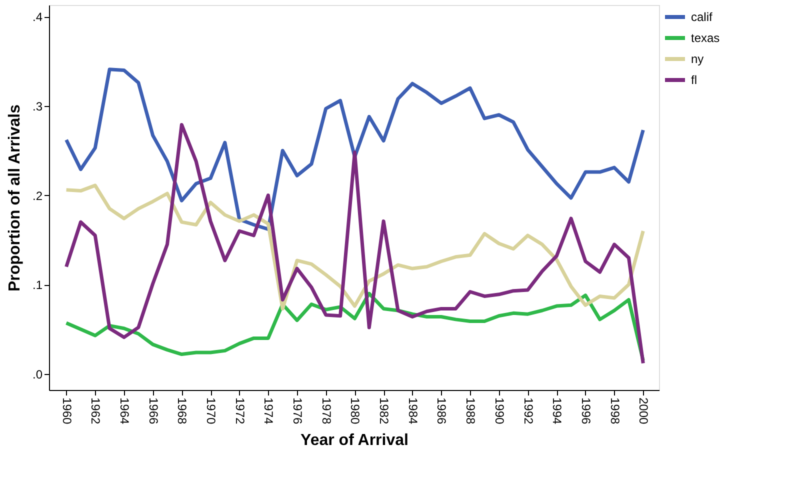 The height and width of the screenshot is (481, 788). Describe the element at coordinates (37, 285) in the screenshot. I see `y-tick-label: .1` at that location.